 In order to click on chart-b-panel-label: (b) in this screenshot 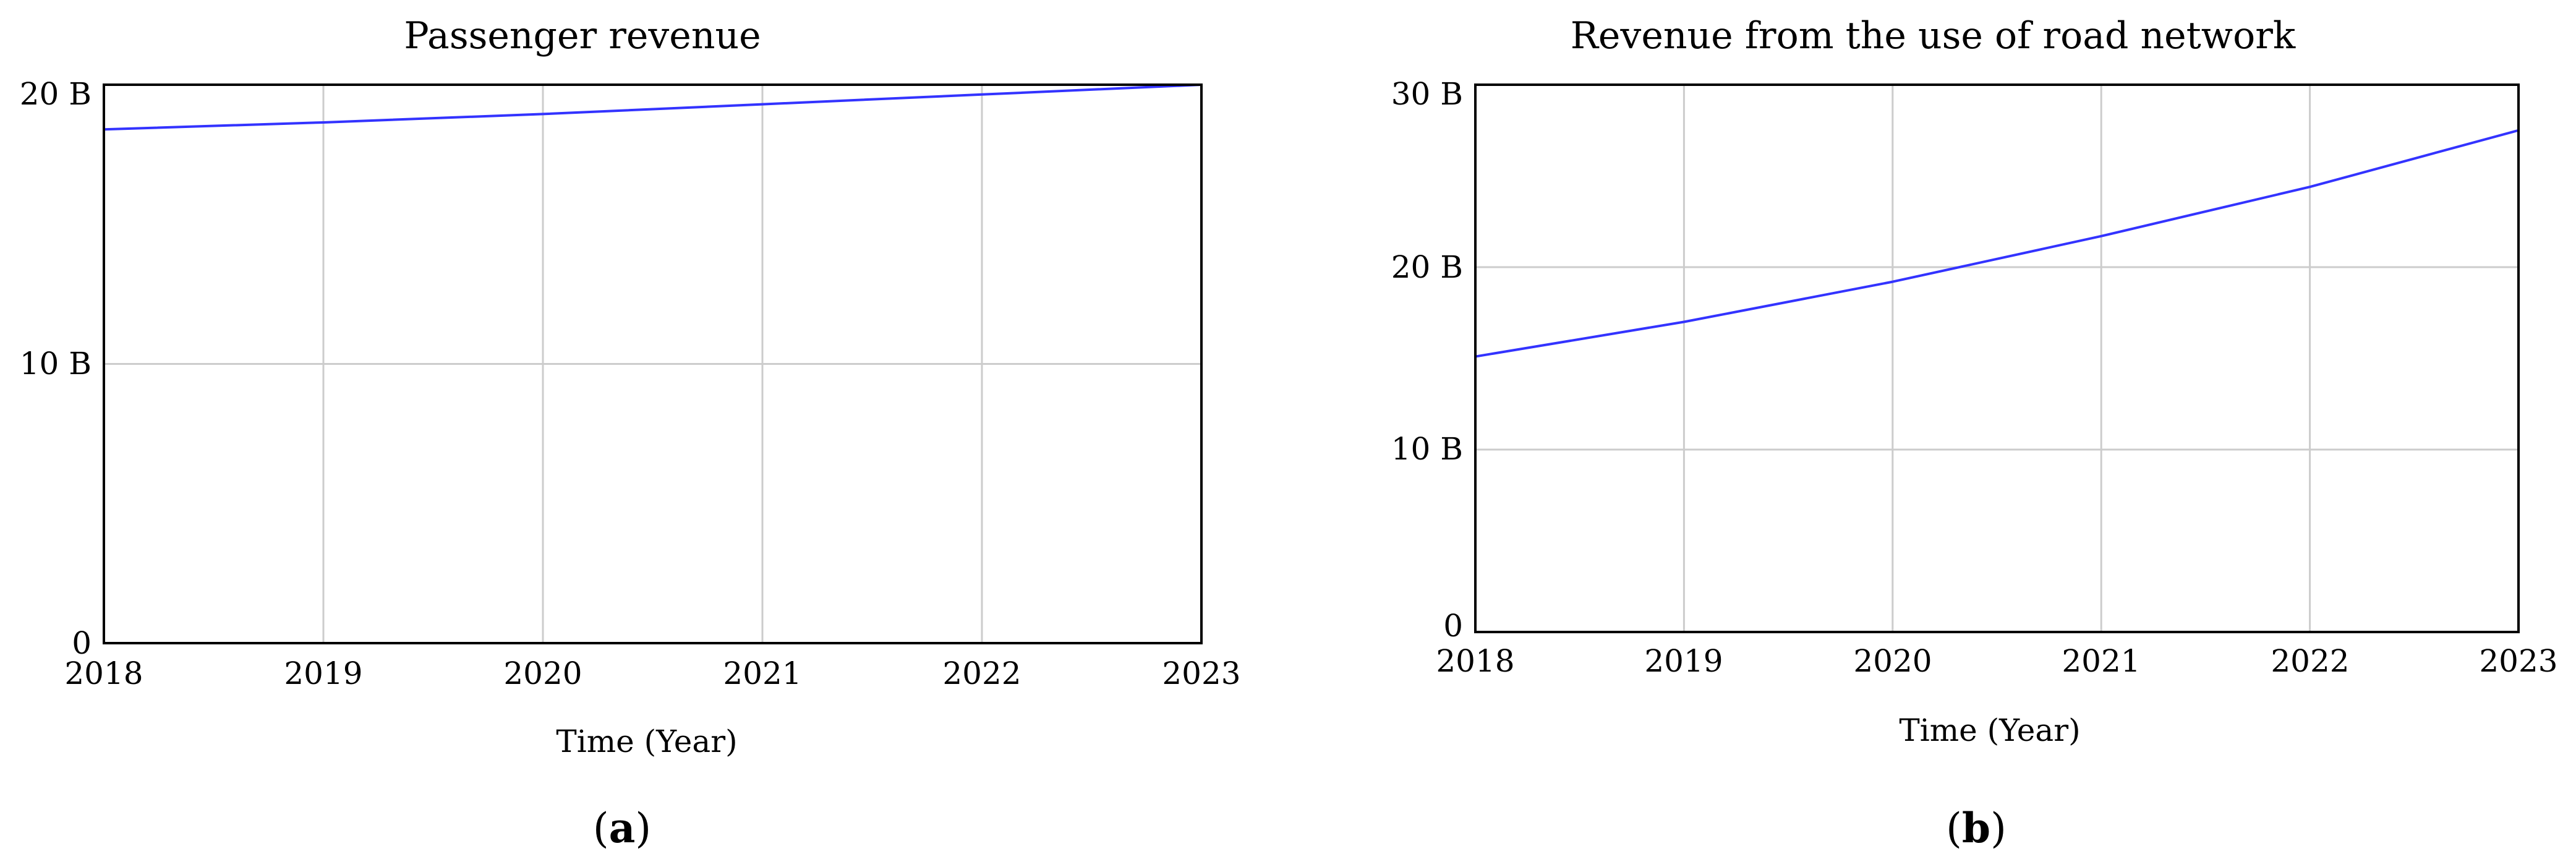, I will do `click(1976, 828)`.